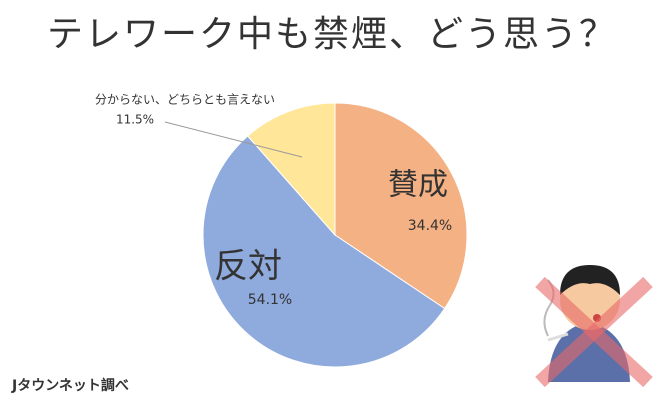 The image size is (665, 402). Describe the element at coordinates (135, 120) in the screenshot. I see `value-label: 11.5%` at that location.